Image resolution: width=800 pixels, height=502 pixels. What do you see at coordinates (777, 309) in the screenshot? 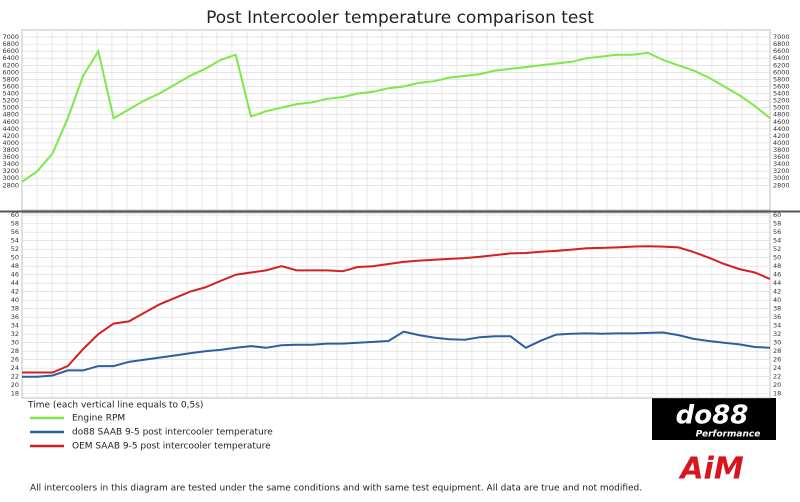
I see `y2-tick-label: 38` at bounding box center [777, 309].